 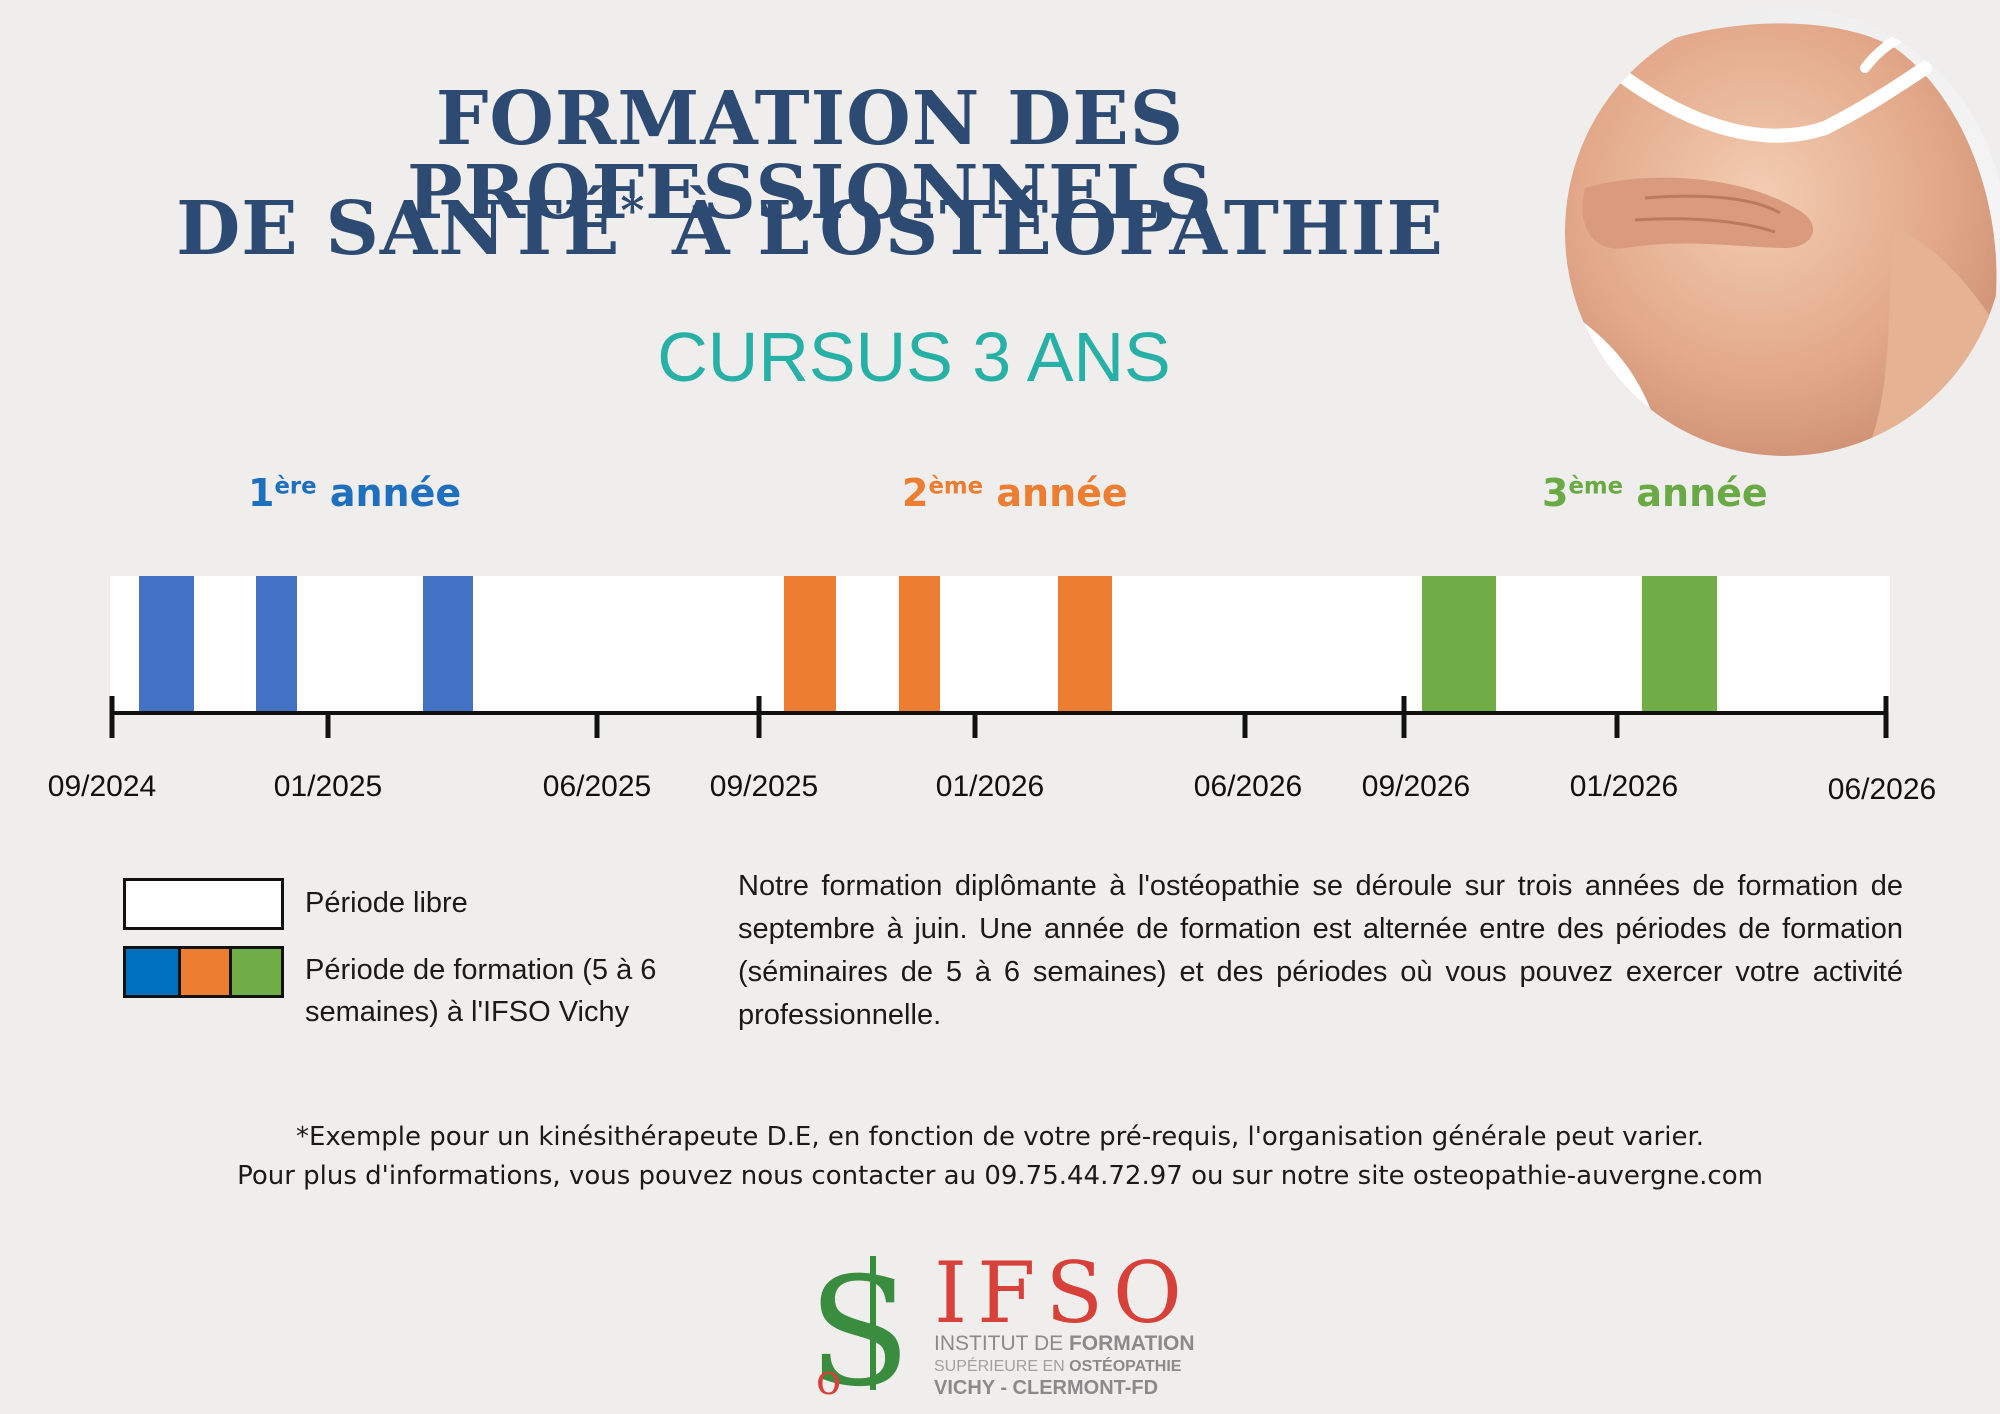 I want to click on tick-label-4: 01/2026, so click(x=990, y=786).